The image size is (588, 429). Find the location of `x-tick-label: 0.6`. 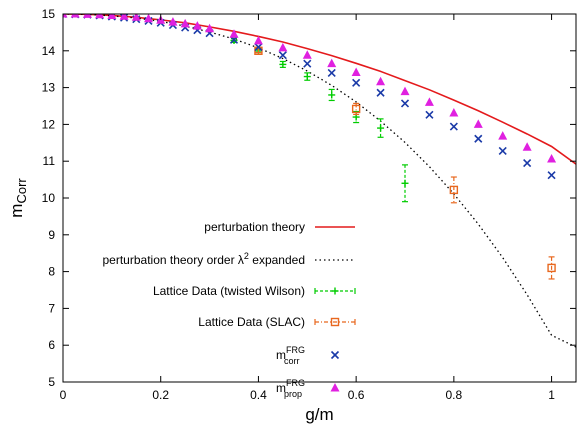

x-tick-label: 0.6 is located at coordinates (356, 395).